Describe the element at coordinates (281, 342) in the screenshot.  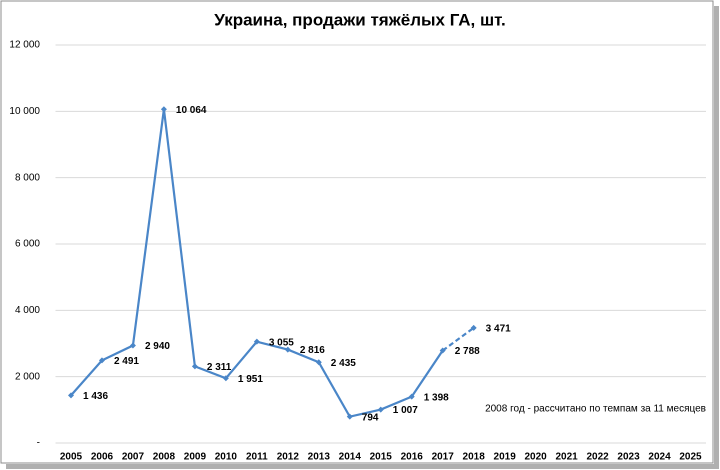
I see `data-label: 3 055` at that location.